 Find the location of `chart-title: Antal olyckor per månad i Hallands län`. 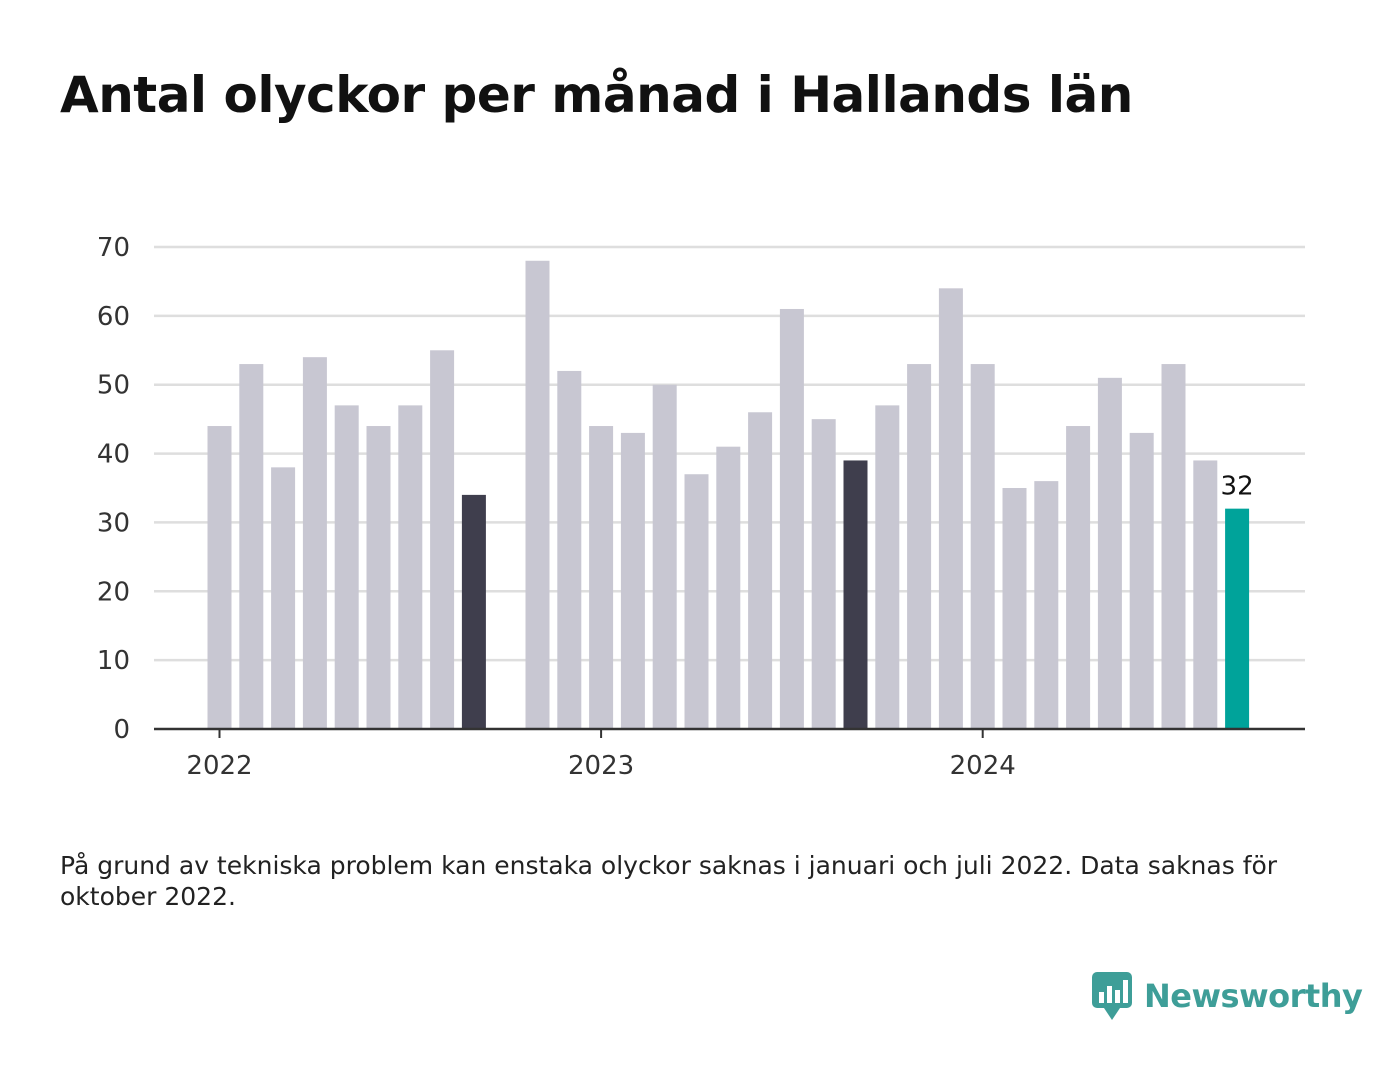

chart-title: Antal olyckor per månad i Hallands län is located at coordinates (596, 95).